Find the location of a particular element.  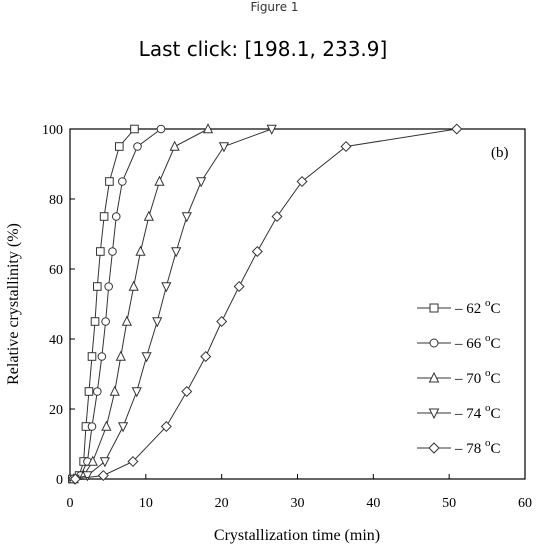

legend-label: – 62 oC is located at coordinates (477, 307).